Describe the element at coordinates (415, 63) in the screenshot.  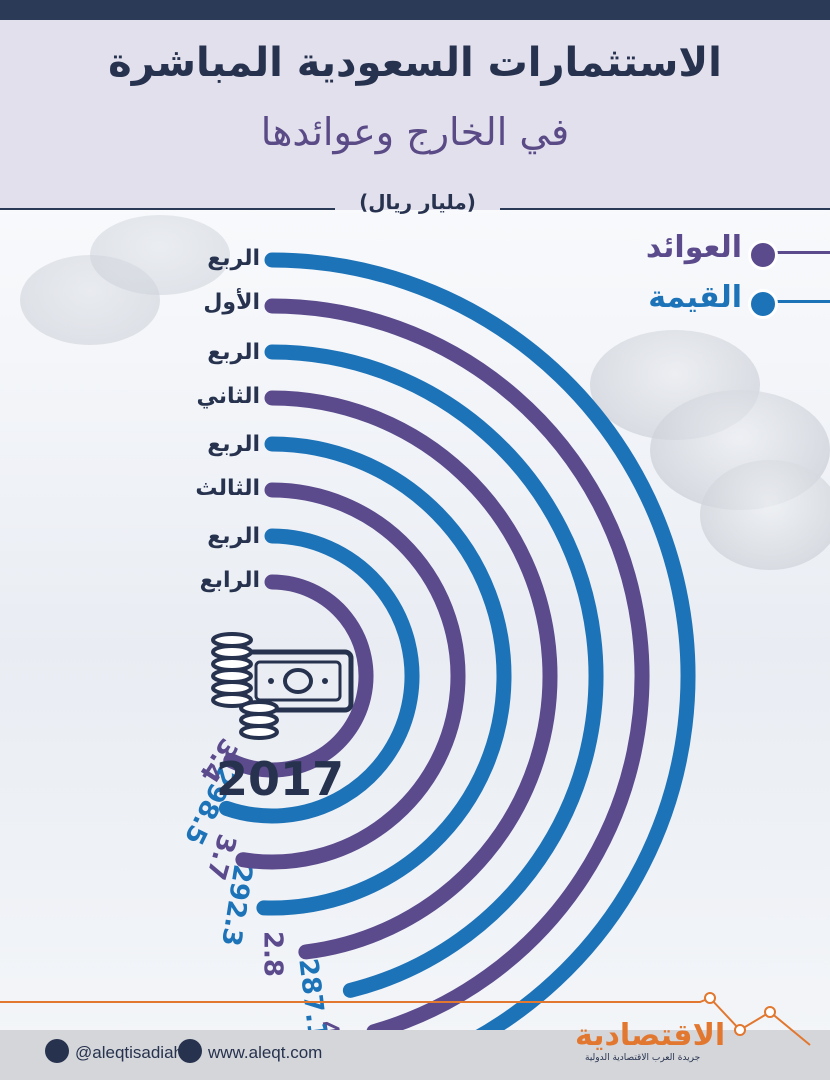
I see `page-title: الاستثمارات السعودية المباشرة` at that location.